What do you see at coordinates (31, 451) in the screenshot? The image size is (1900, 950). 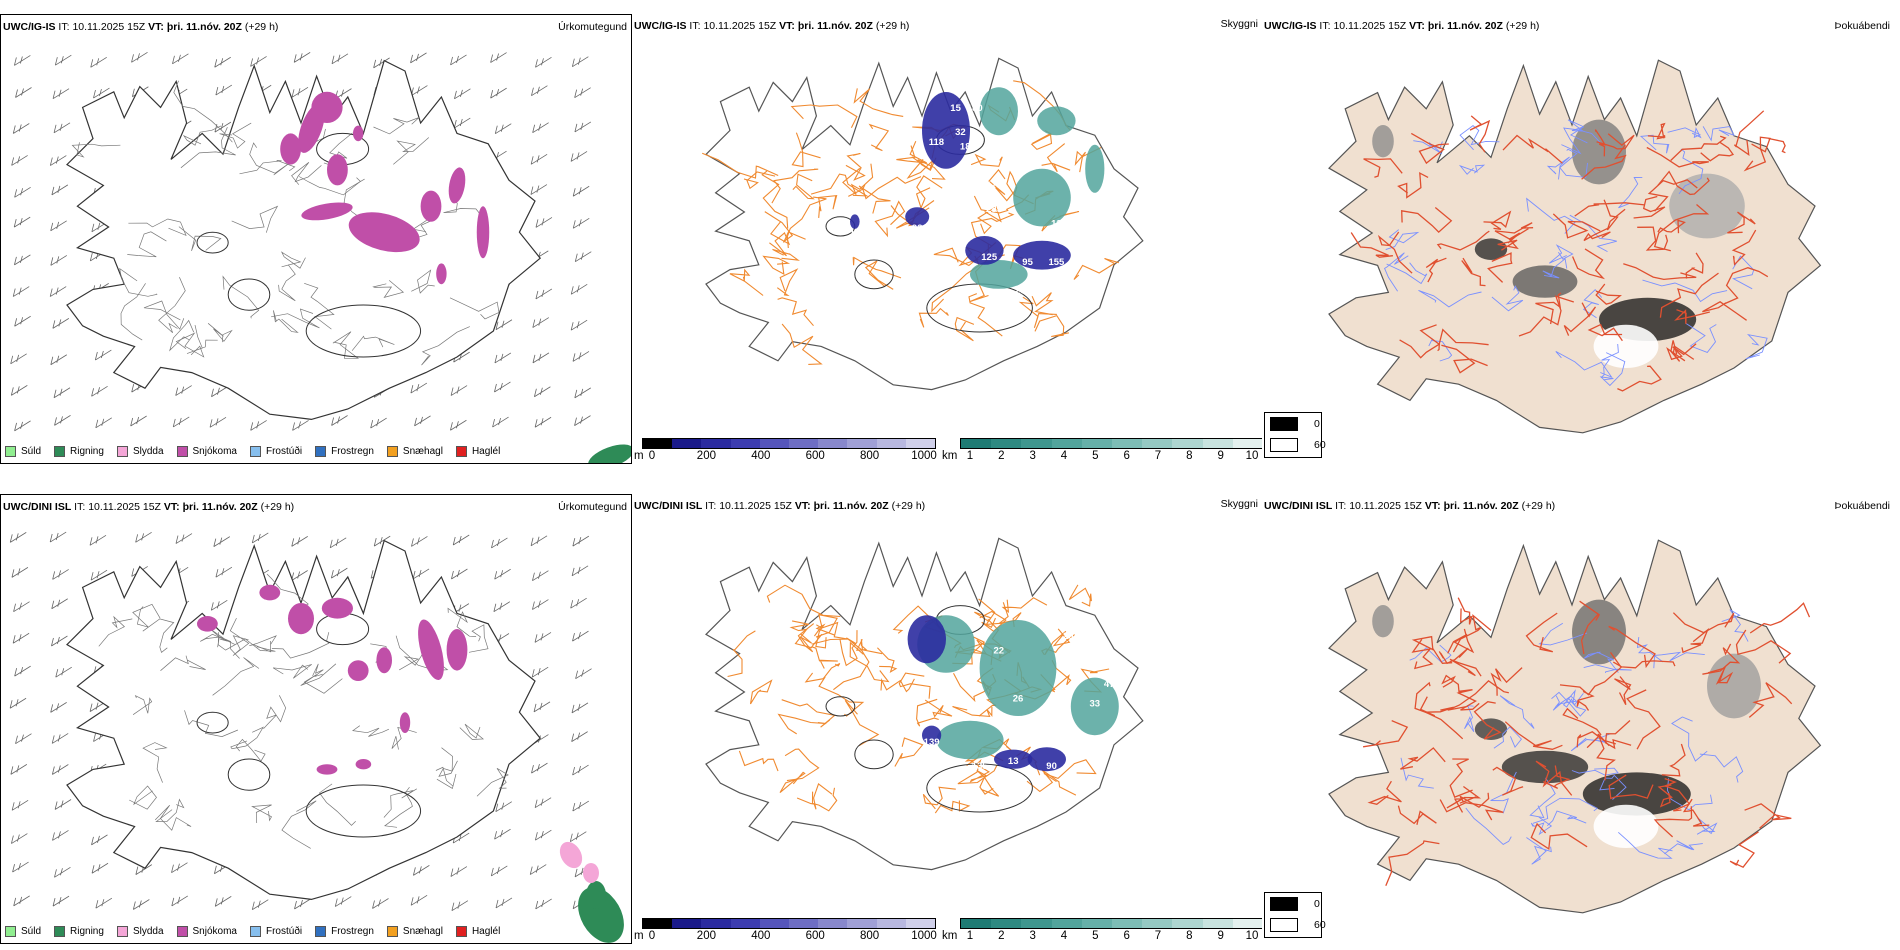 I see `legend-label: Súld` at bounding box center [31, 451].